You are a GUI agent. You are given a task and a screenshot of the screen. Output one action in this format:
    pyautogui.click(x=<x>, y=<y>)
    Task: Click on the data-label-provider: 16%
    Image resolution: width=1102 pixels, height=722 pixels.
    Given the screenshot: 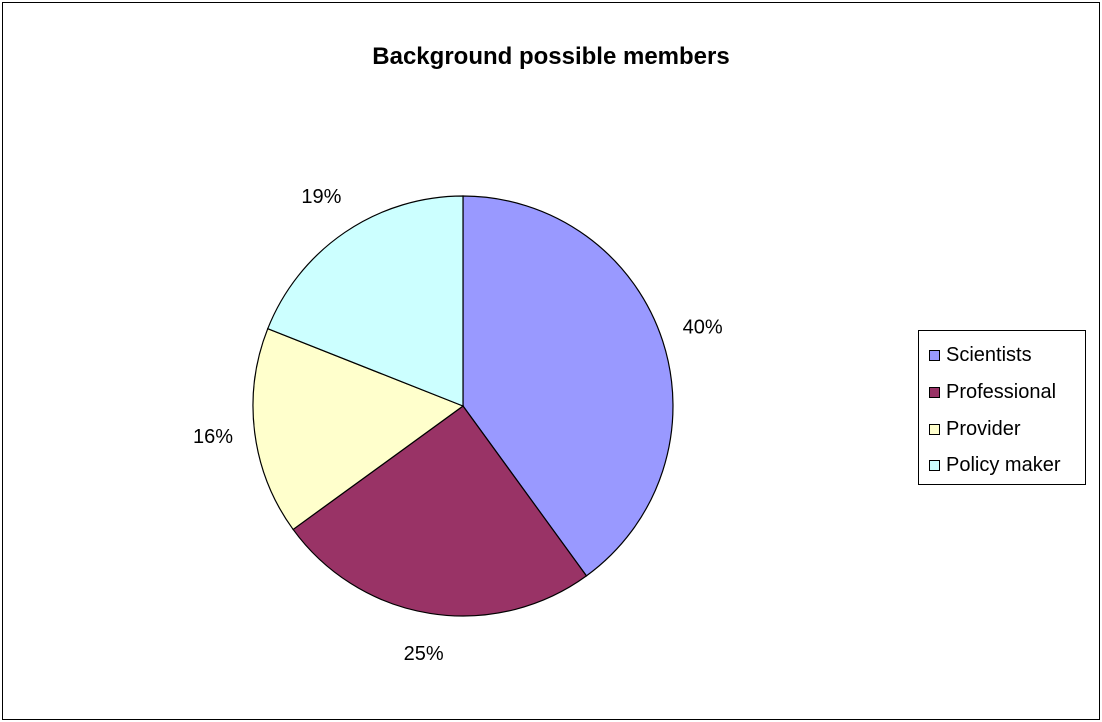 What is the action you would take?
    pyautogui.click(x=213, y=437)
    